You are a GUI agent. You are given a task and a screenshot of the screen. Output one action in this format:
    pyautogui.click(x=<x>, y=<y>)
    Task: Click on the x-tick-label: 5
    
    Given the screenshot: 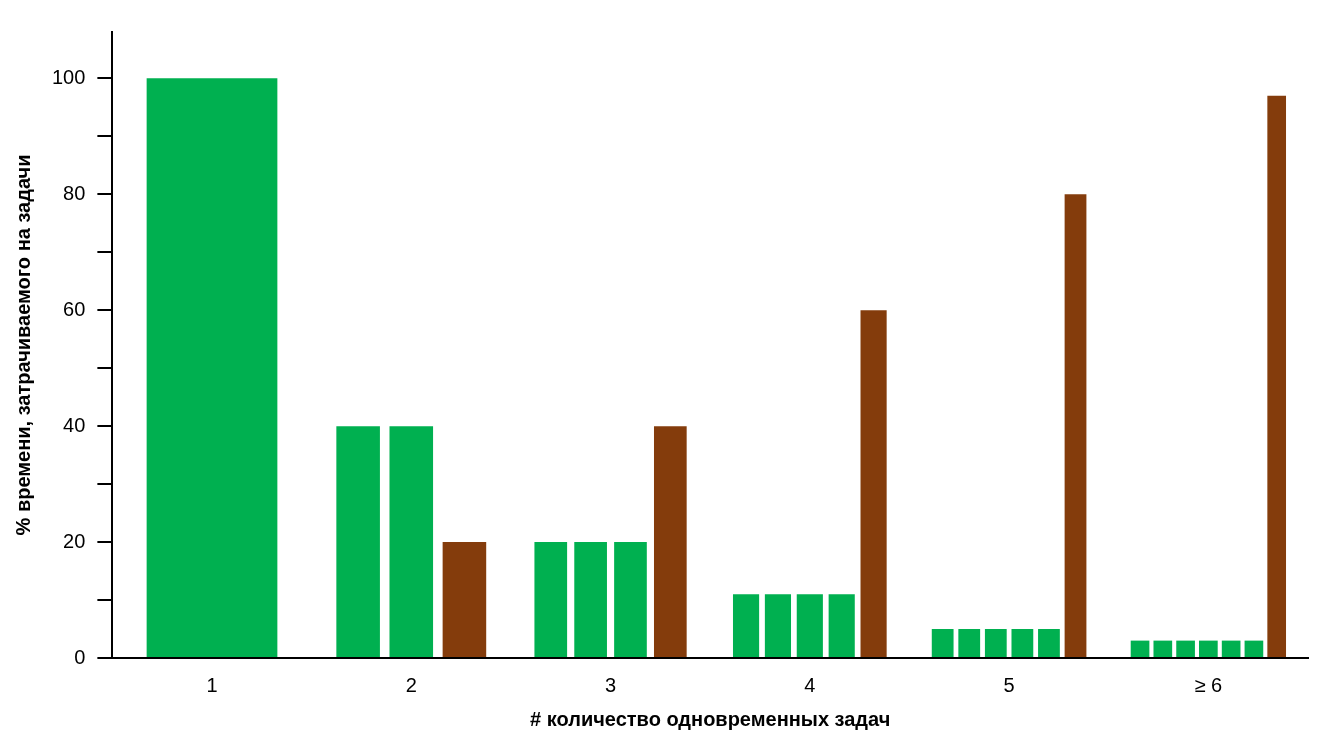 What is the action you would take?
    pyautogui.click(x=1009, y=684)
    